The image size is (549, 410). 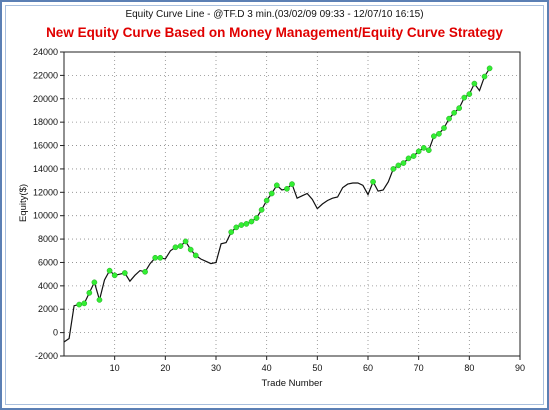 I want to click on y-tick-label: -2000, so click(x=46, y=356).